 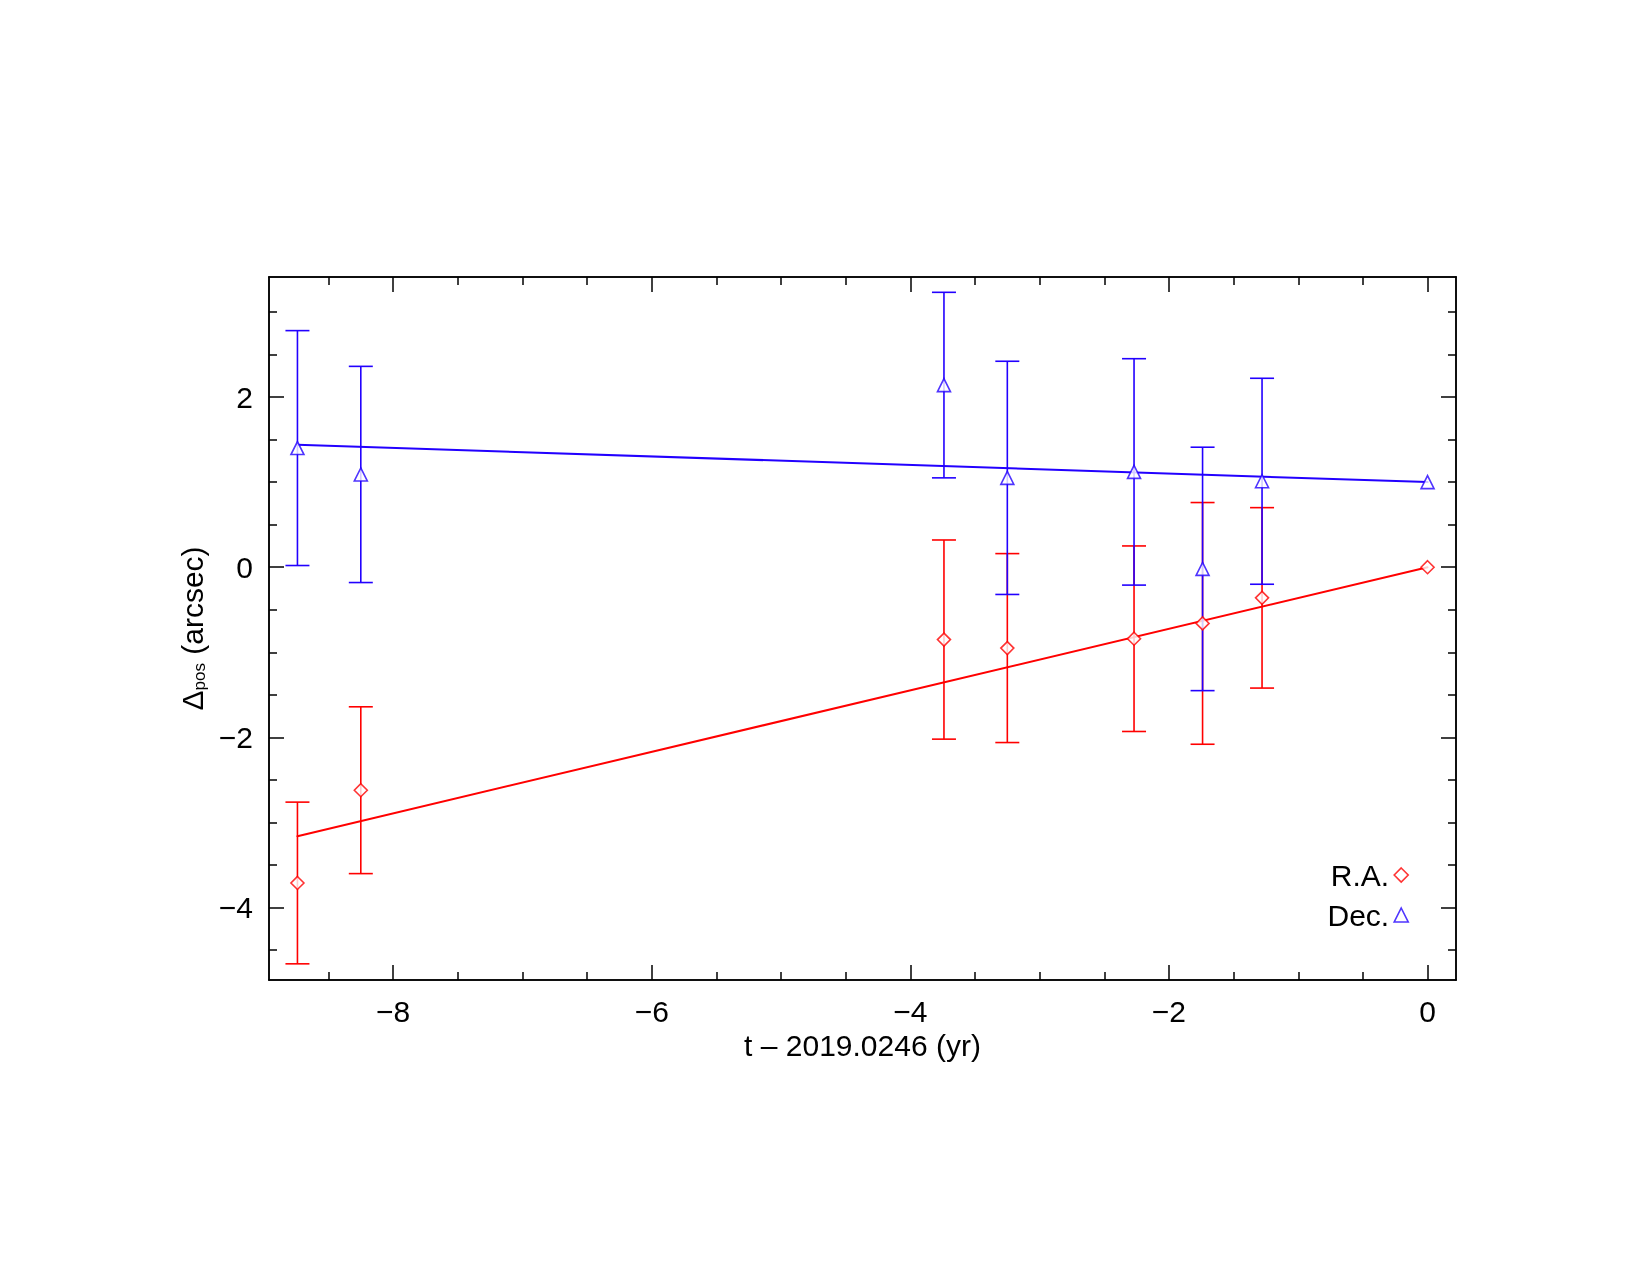 I want to click on x-tick-label: −8, so click(x=393, y=1011).